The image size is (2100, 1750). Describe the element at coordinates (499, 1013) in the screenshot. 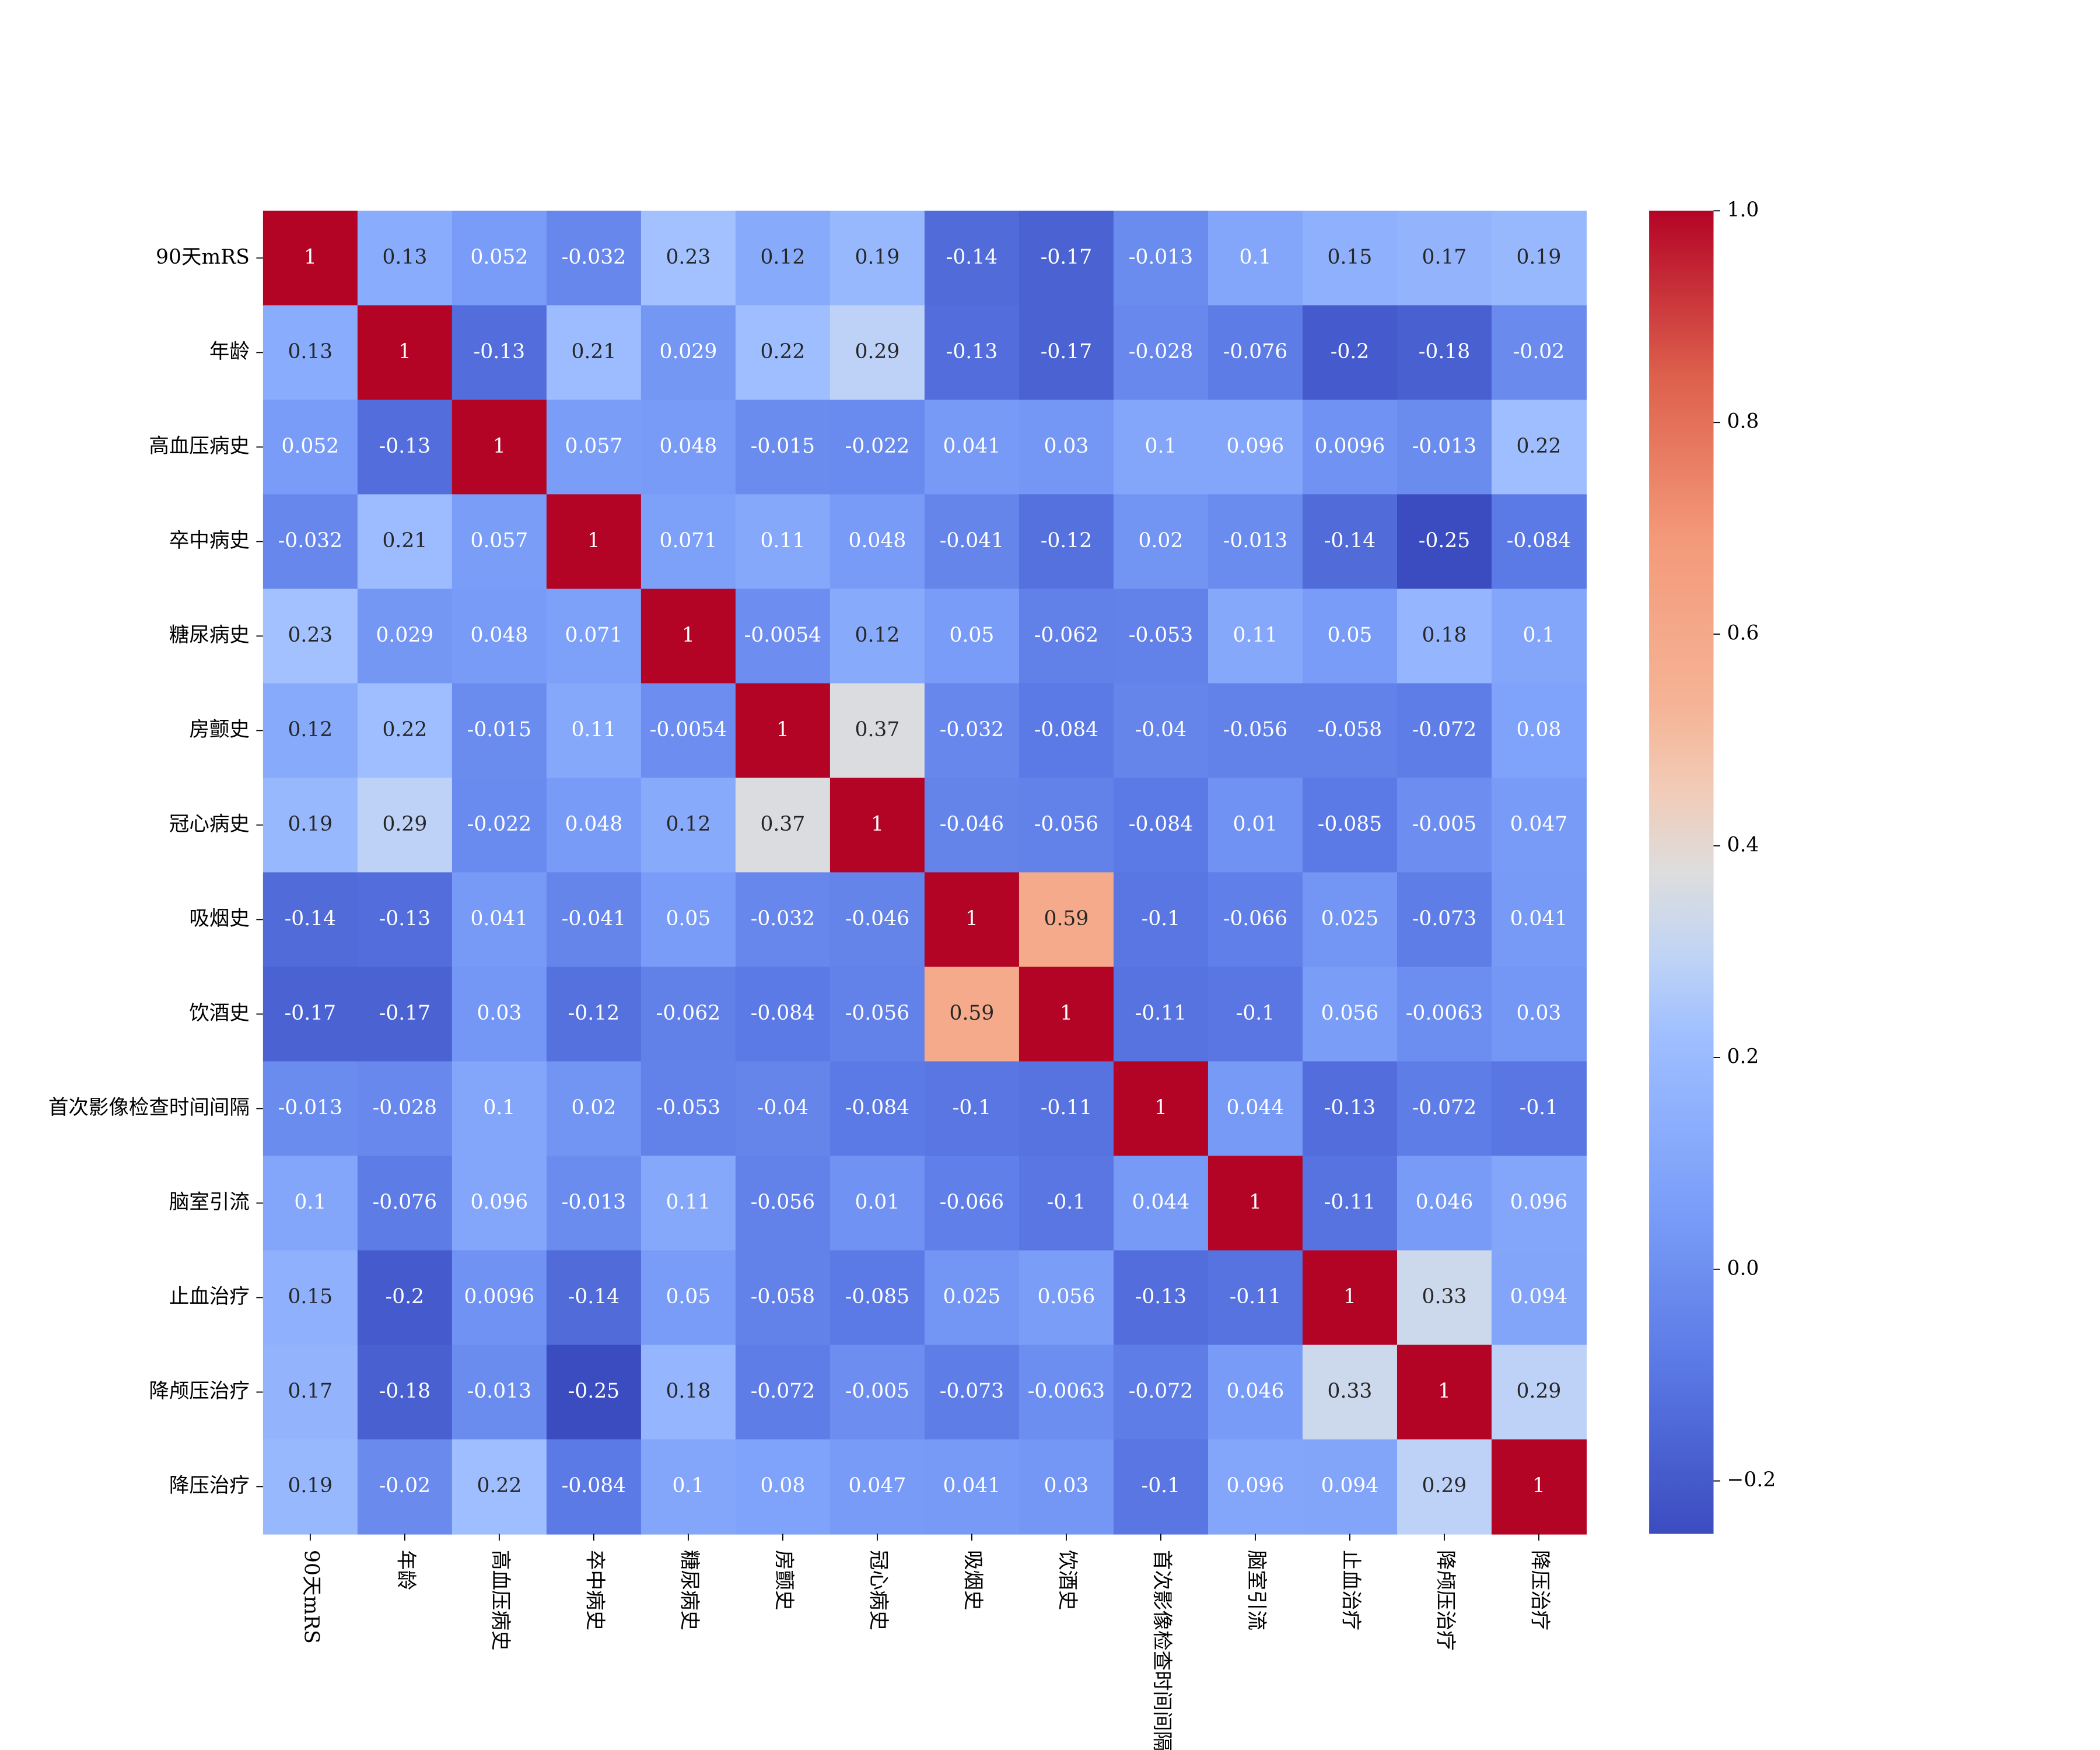

I see `cell-label: 0.03` at that location.